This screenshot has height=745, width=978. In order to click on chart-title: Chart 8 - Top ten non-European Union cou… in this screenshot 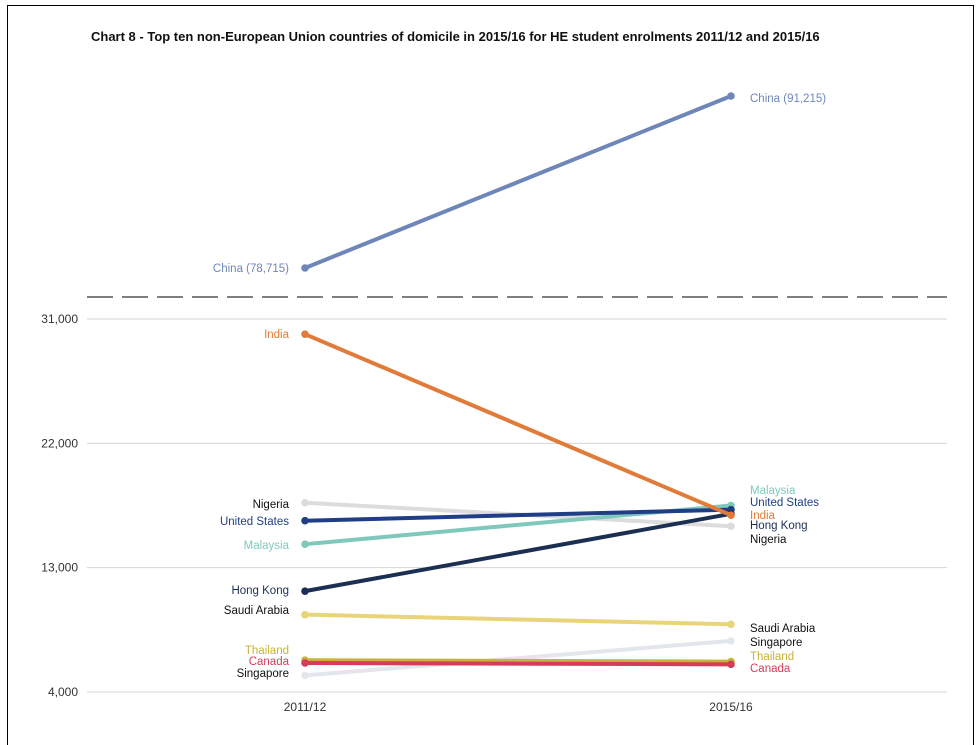, I will do `click(455, 36)`.